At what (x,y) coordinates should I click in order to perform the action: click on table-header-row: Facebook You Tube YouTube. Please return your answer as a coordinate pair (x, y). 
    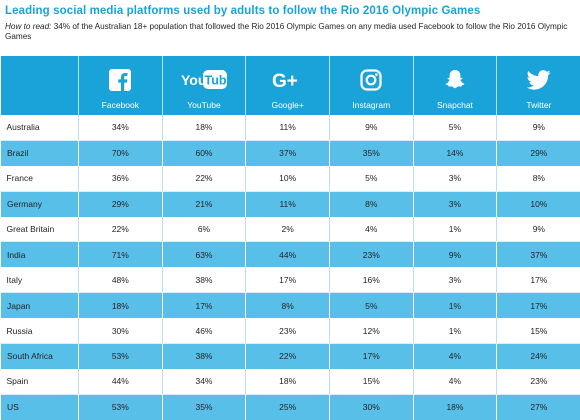
    Looking at the image, I should click on (290, 85).